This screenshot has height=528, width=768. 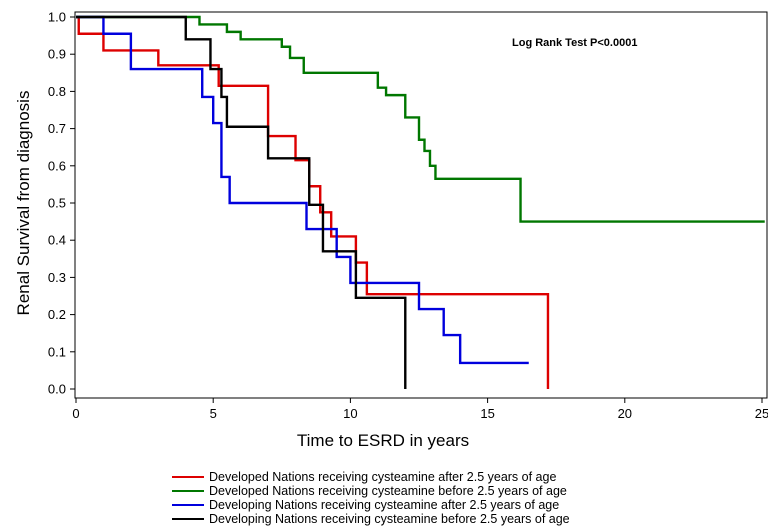 I want to click on y-tick-label: 0.1, so click(x=57, y=351).